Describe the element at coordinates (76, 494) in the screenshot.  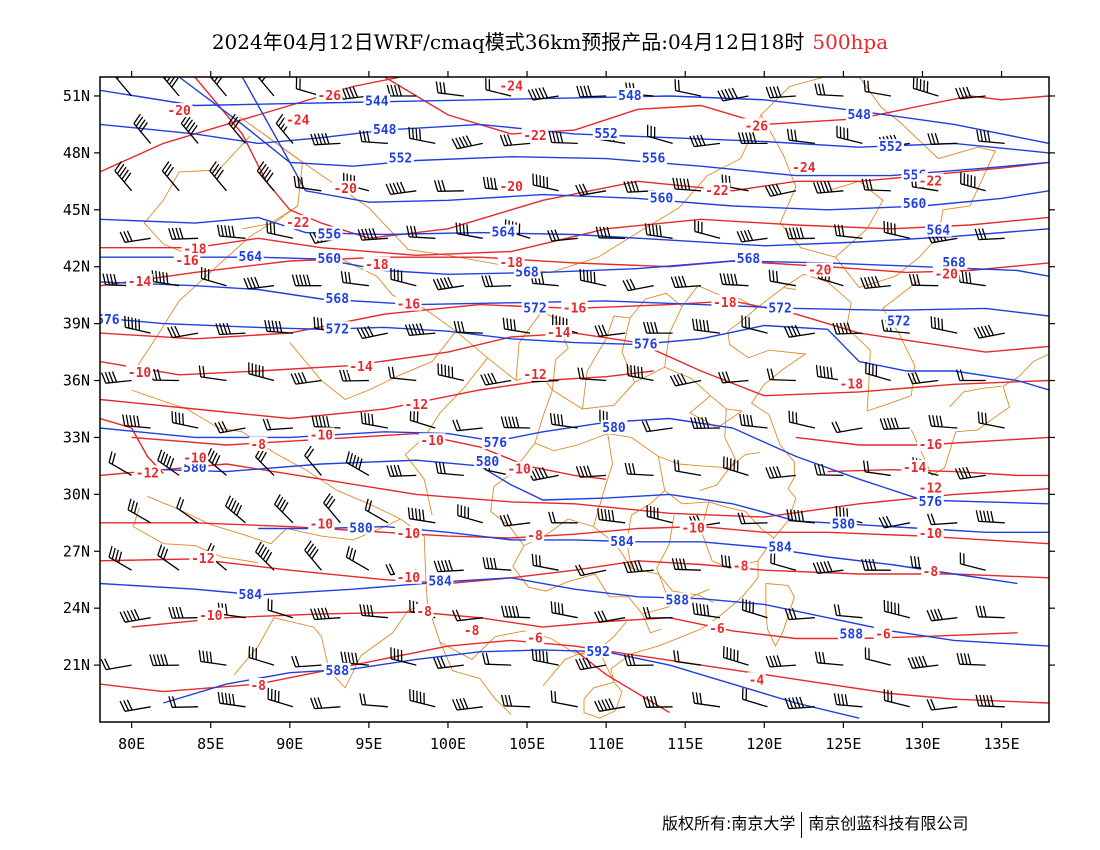
I see `lat-tick-label: 30N` at that location.